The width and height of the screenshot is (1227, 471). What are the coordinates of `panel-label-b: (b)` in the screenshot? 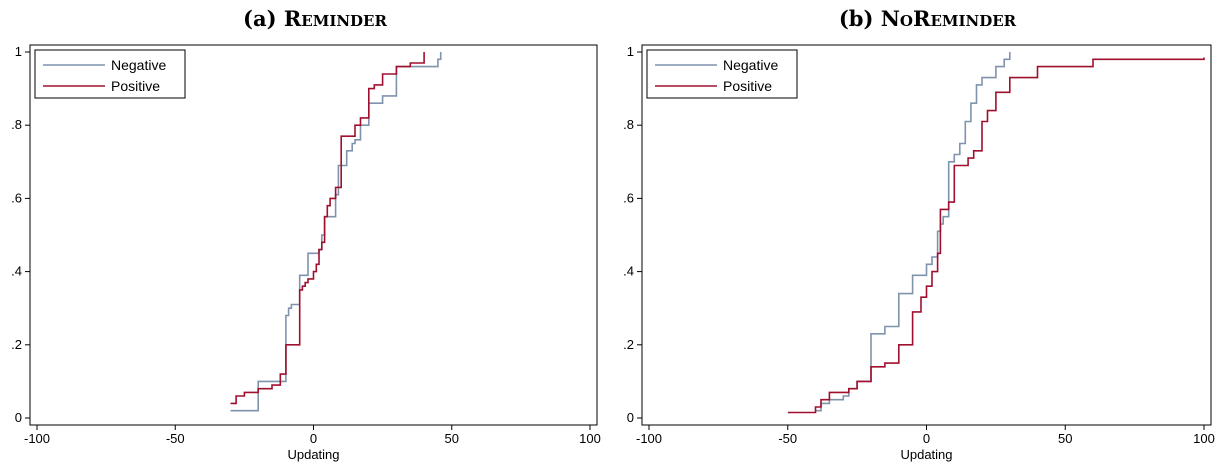 It's located at (856, 18).